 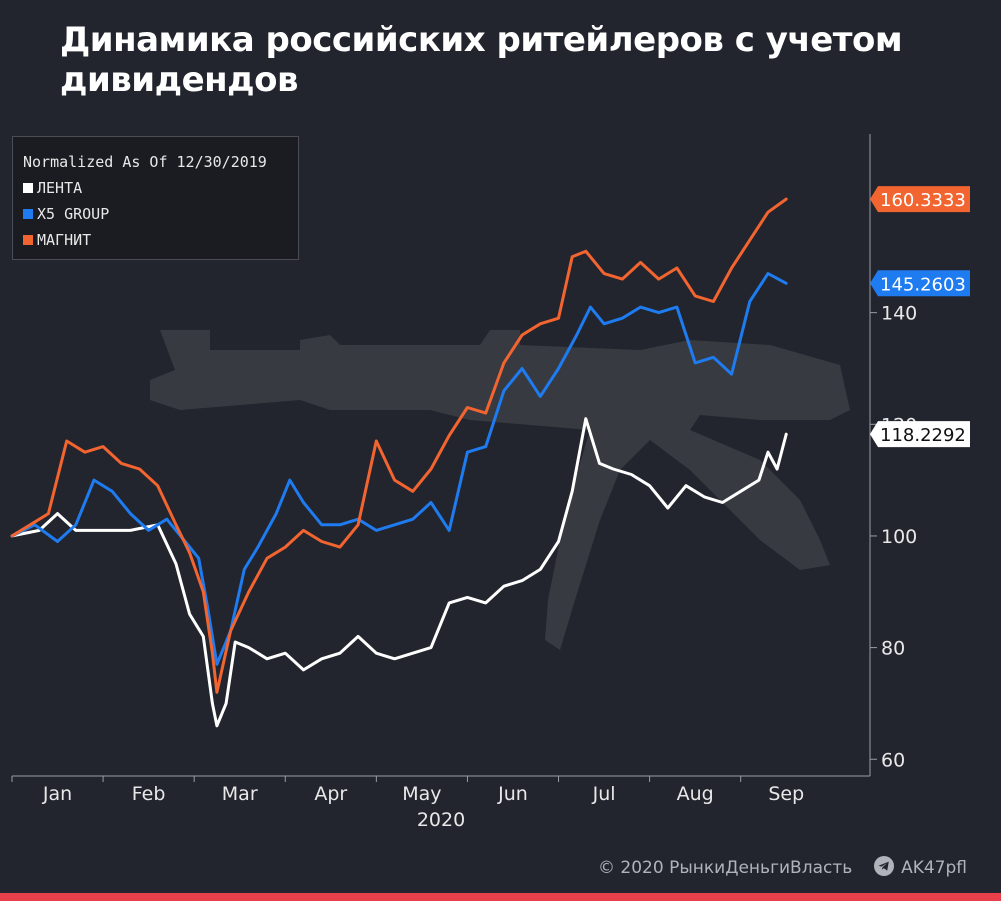 What do you see at coordinates (923, 200) in the screenshot?
I see `value-tag-text: 160.3333` at bounding box center [923, 200].